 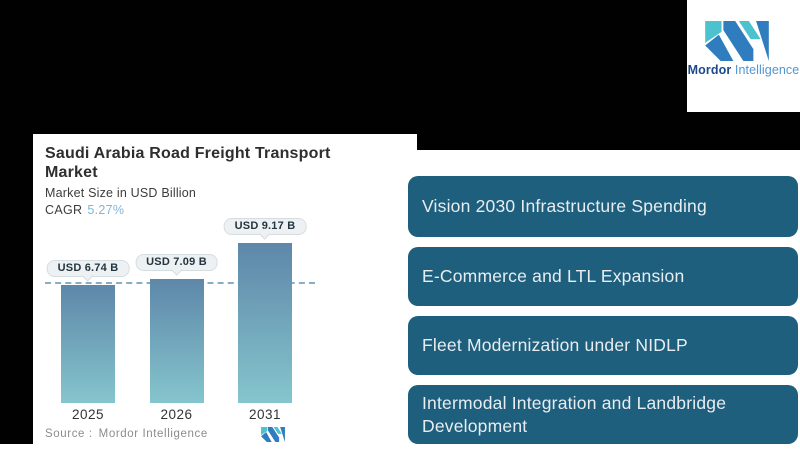 I want to click on value-badge-2031: USD 9.17 B, so click(x=265, y=229).